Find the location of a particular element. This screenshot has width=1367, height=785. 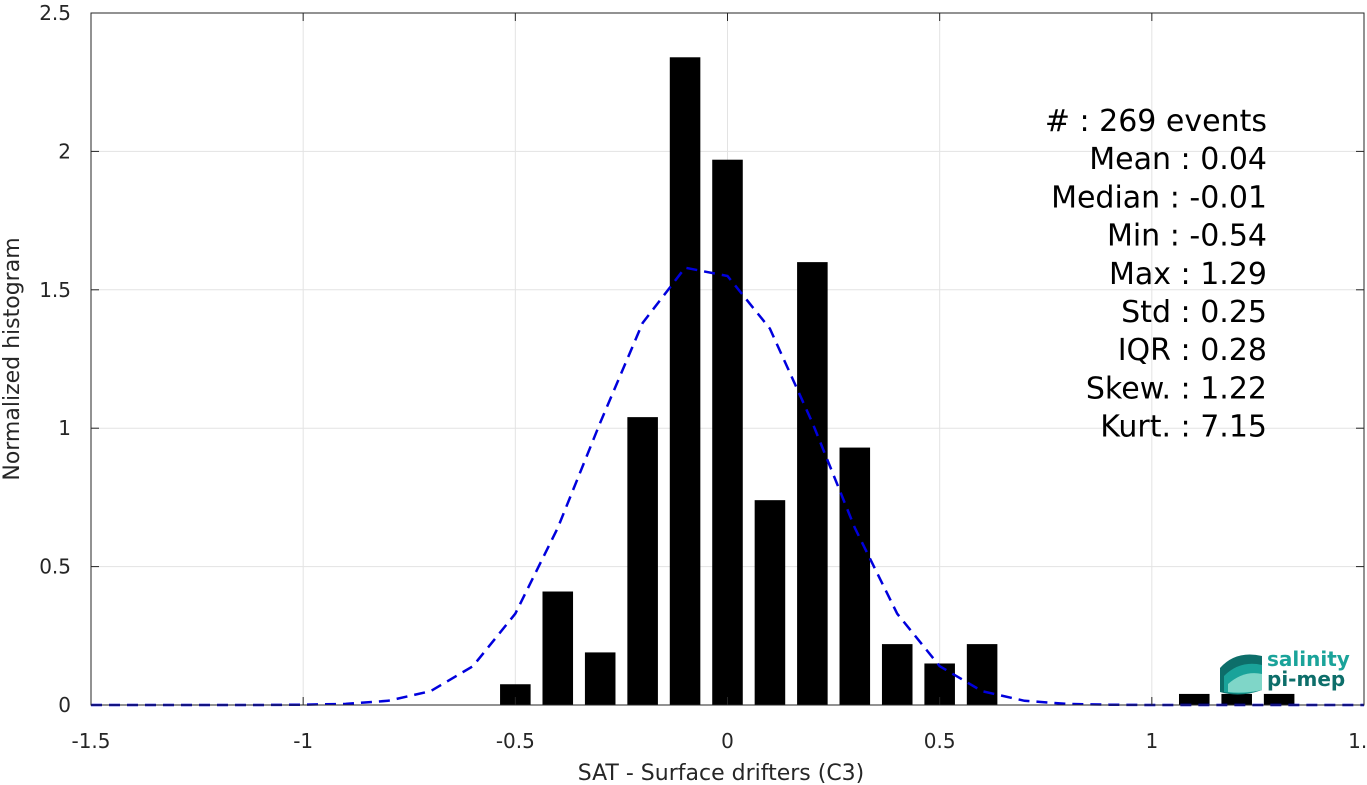

stat-line: Std : 0.25 is located at coordinates (1194, 312).